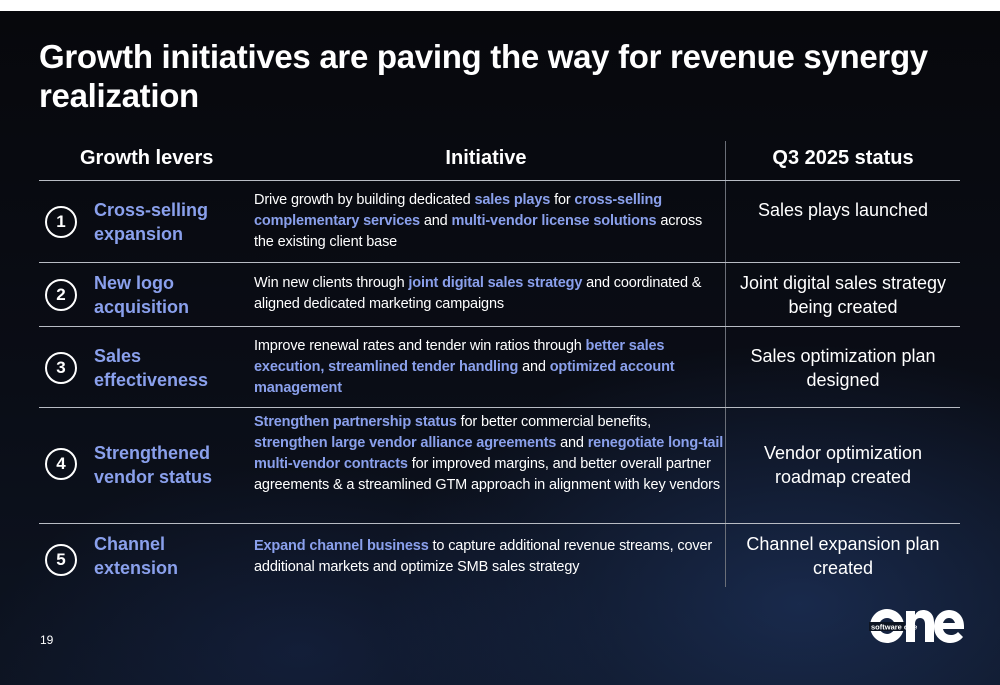  What do you see at coordinates (843, 556) in the screenshot?
I see `status-text: Channel expansion plan created` at bounding box center [843, 556].